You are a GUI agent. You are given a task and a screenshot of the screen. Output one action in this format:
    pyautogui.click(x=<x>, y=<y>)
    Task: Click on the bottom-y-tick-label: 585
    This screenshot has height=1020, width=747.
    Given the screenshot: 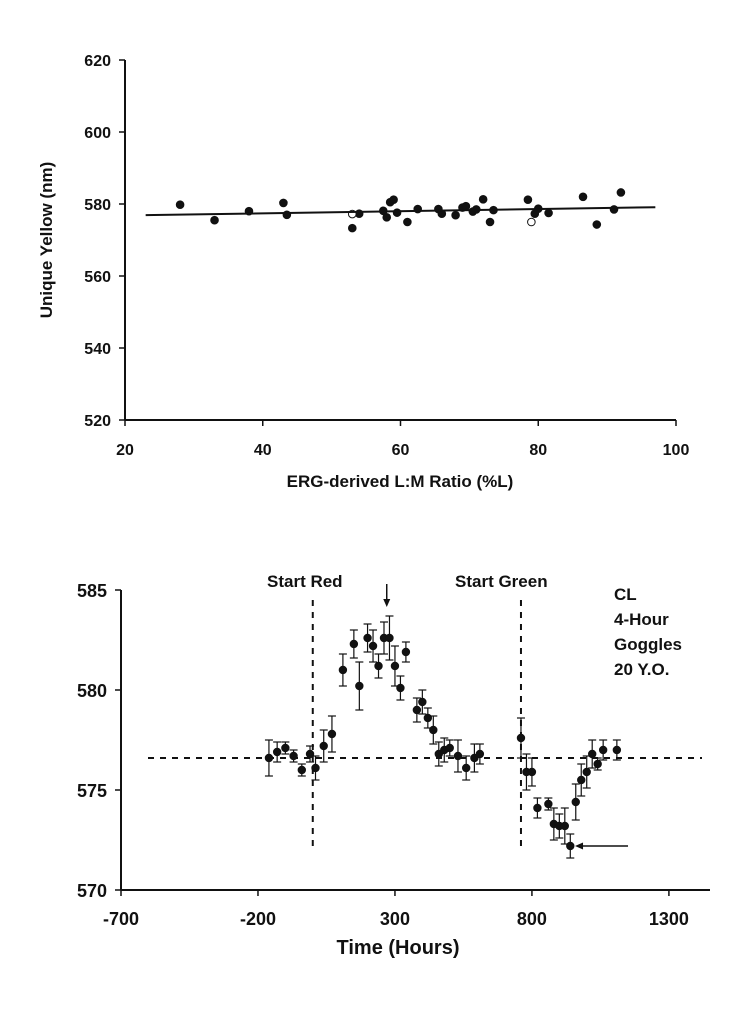 What is the action you would take?
    pyautogui.click(x=92, y=591)
    